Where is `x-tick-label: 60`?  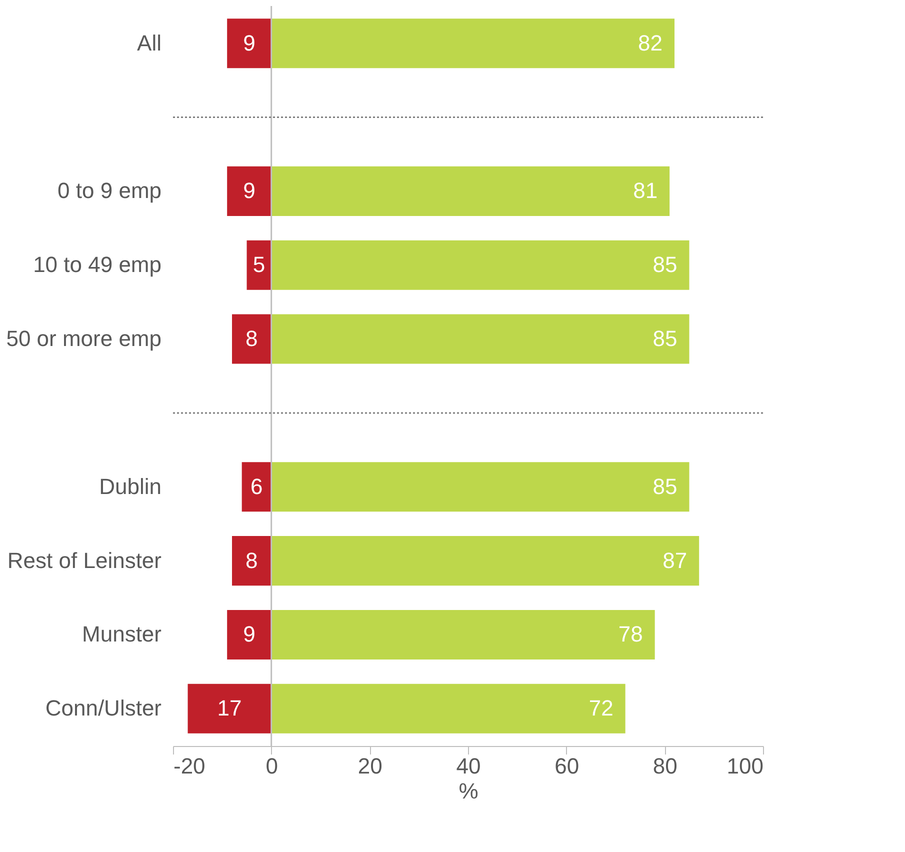 x-tick-label: 60 is located at coordinates (567, 766).